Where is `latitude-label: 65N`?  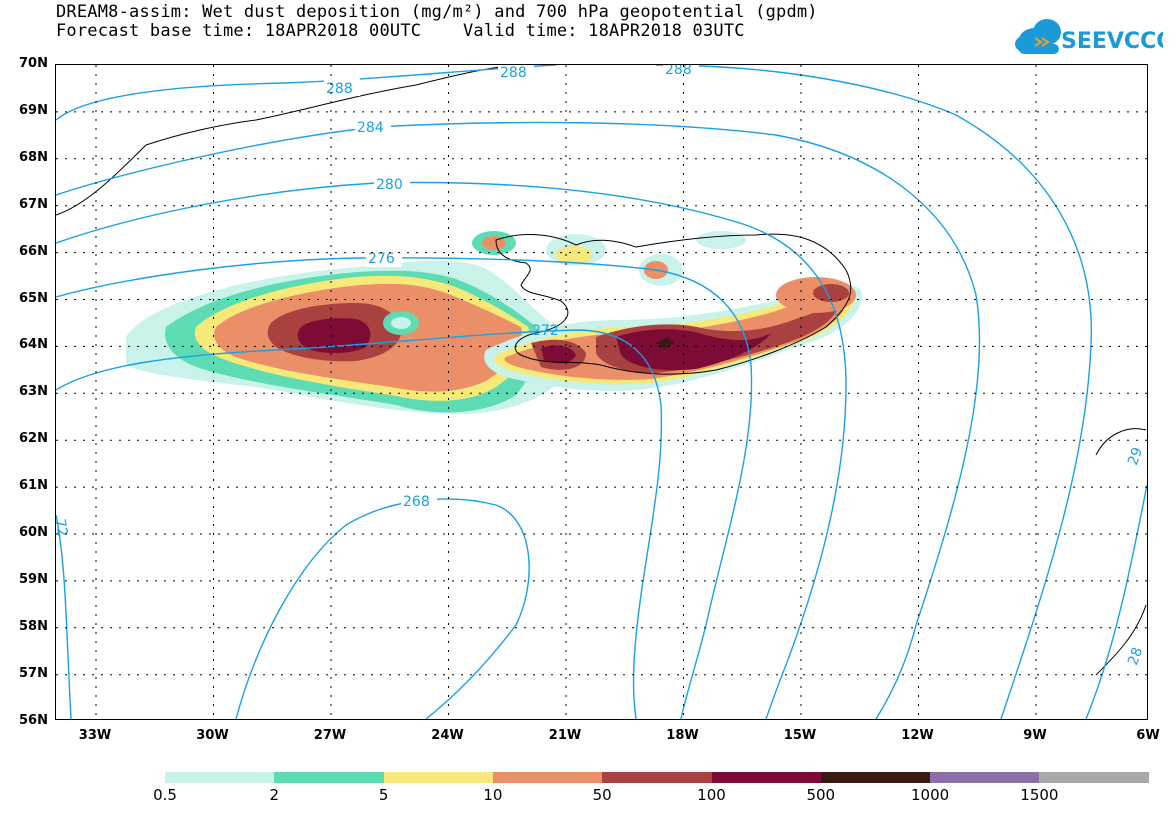
latitude-label: 65N is located at coordinates (33, 298).